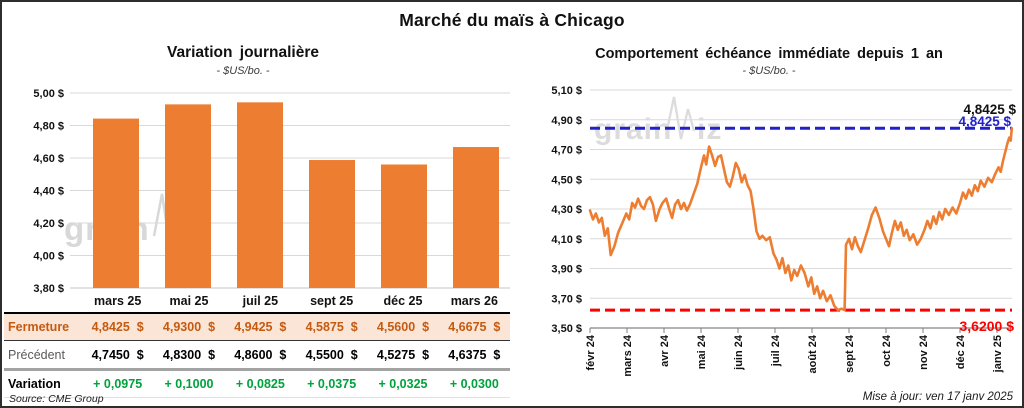  Describe the element at coordinates (887, 350) in the screenshot. I see `x-tick-label: oct 24` at that location.